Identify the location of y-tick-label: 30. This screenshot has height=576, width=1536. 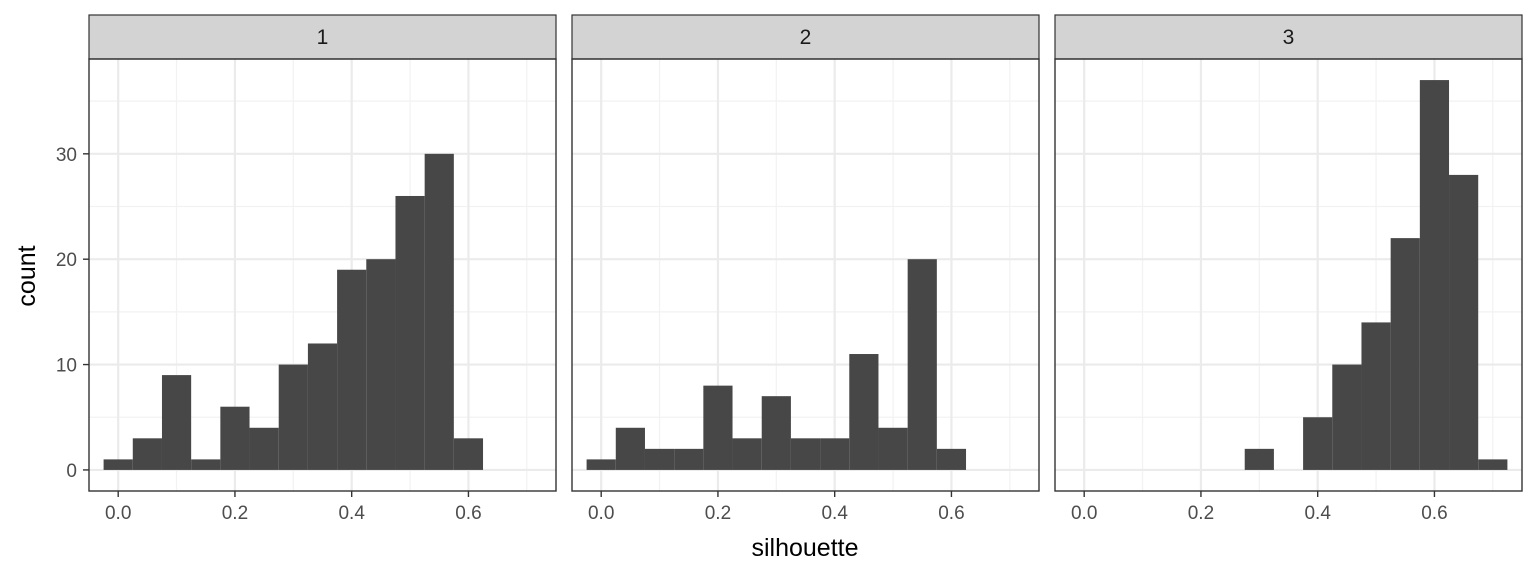
(66, 155).